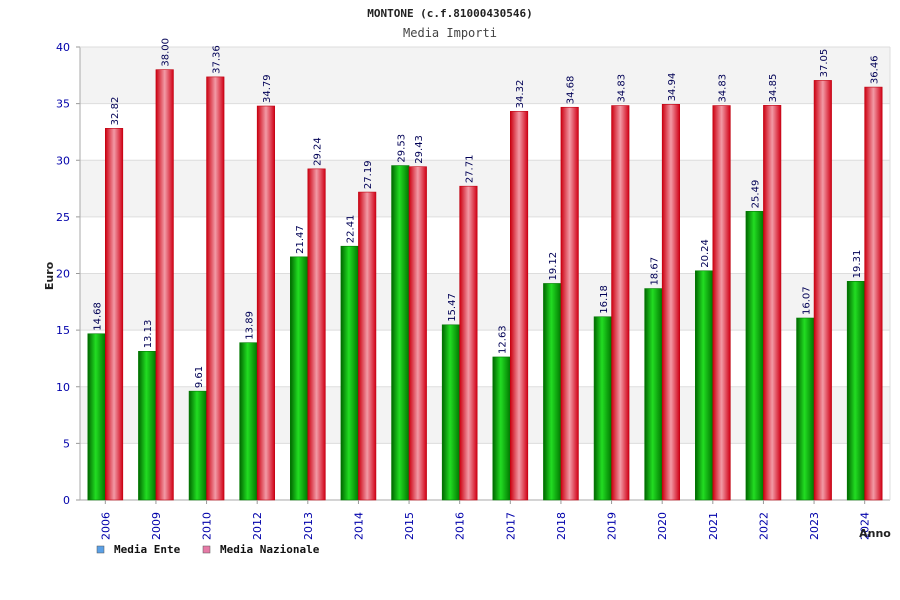 The image size is (900, 600). What do you see at coordinates (257, 526) in the screenshot?
I see `x-tick-label: 2012` at bounding box center [257, 526].